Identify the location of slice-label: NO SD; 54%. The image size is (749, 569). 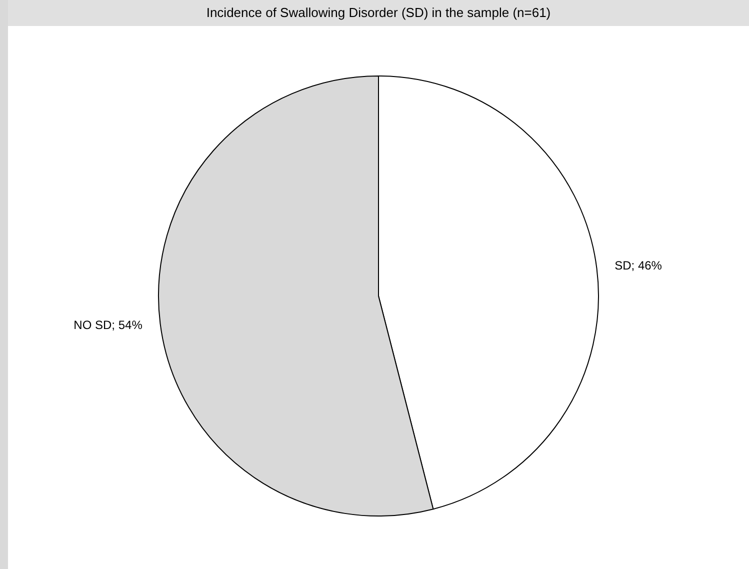
(108, 325).